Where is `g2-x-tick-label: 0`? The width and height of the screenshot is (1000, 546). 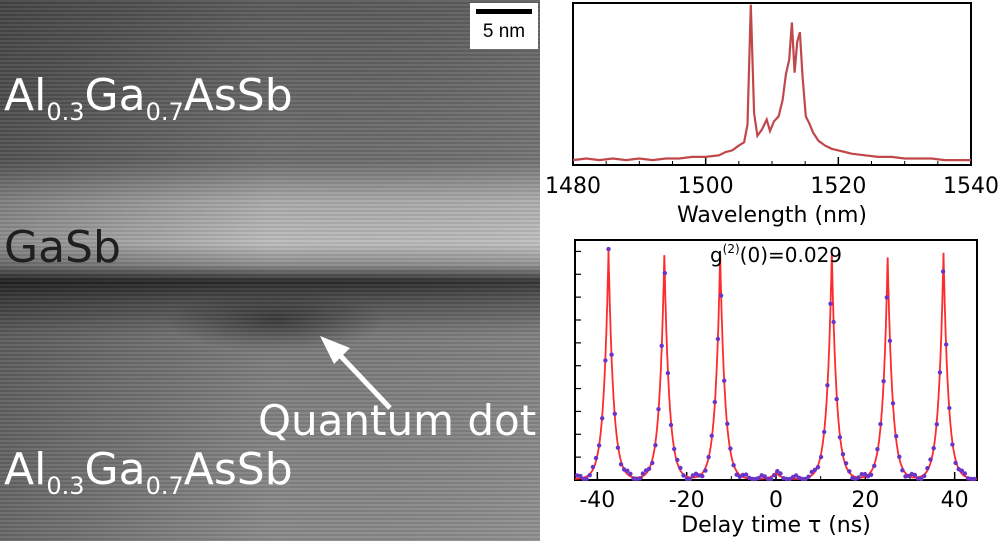
g2-x-tick-label: 0 is located at coordinates (776, 500).